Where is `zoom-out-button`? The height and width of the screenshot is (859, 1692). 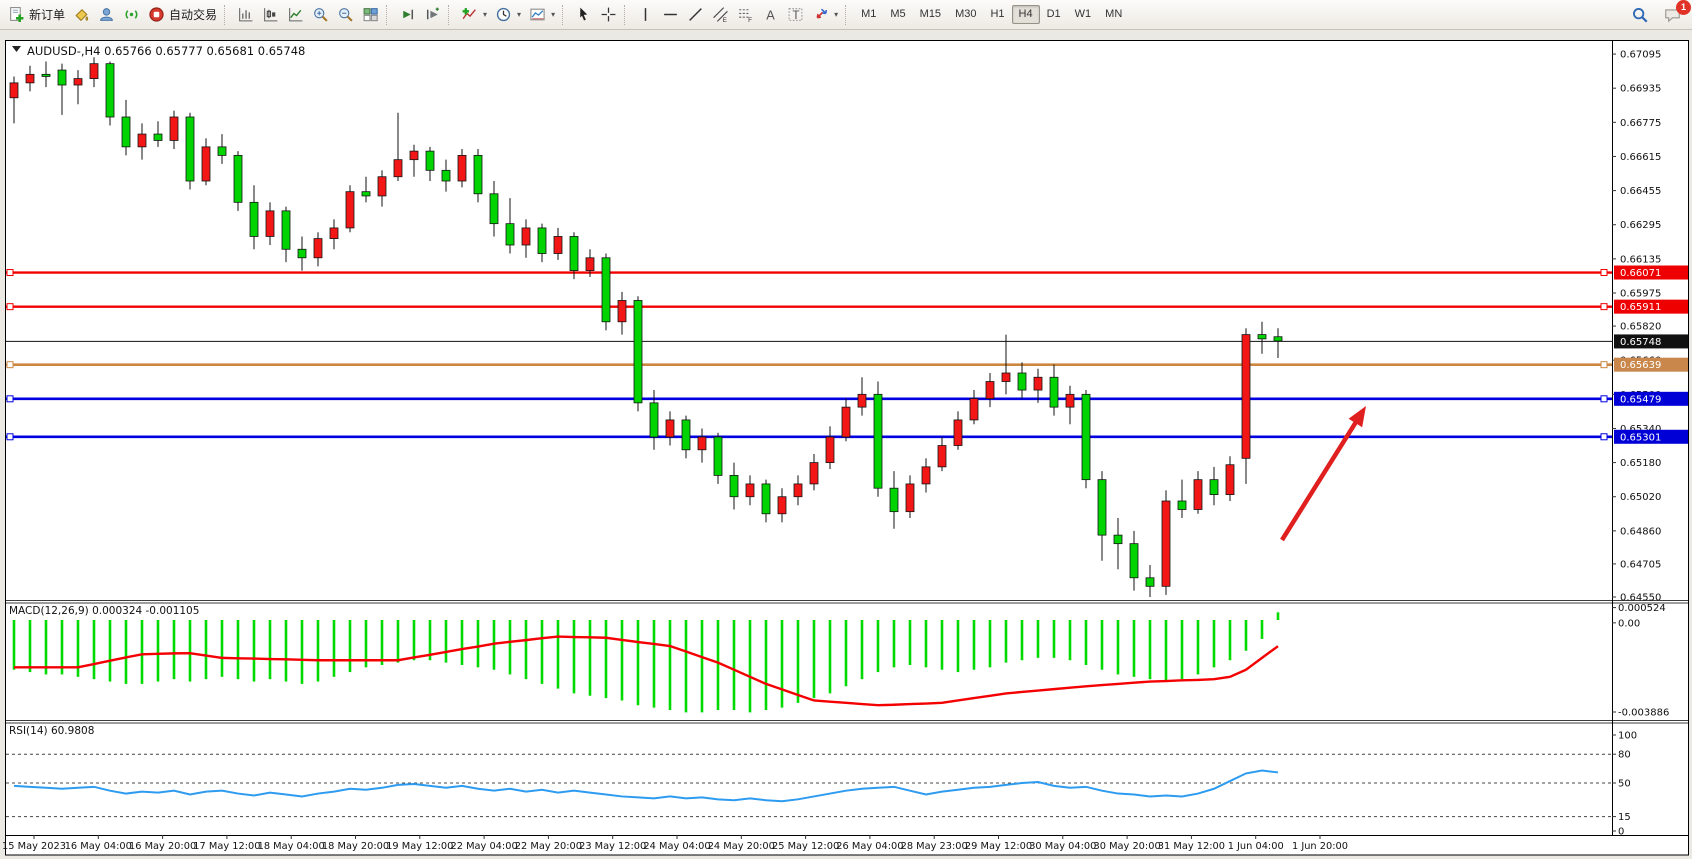
zoom-out-button is located at coordinates (345, 15).